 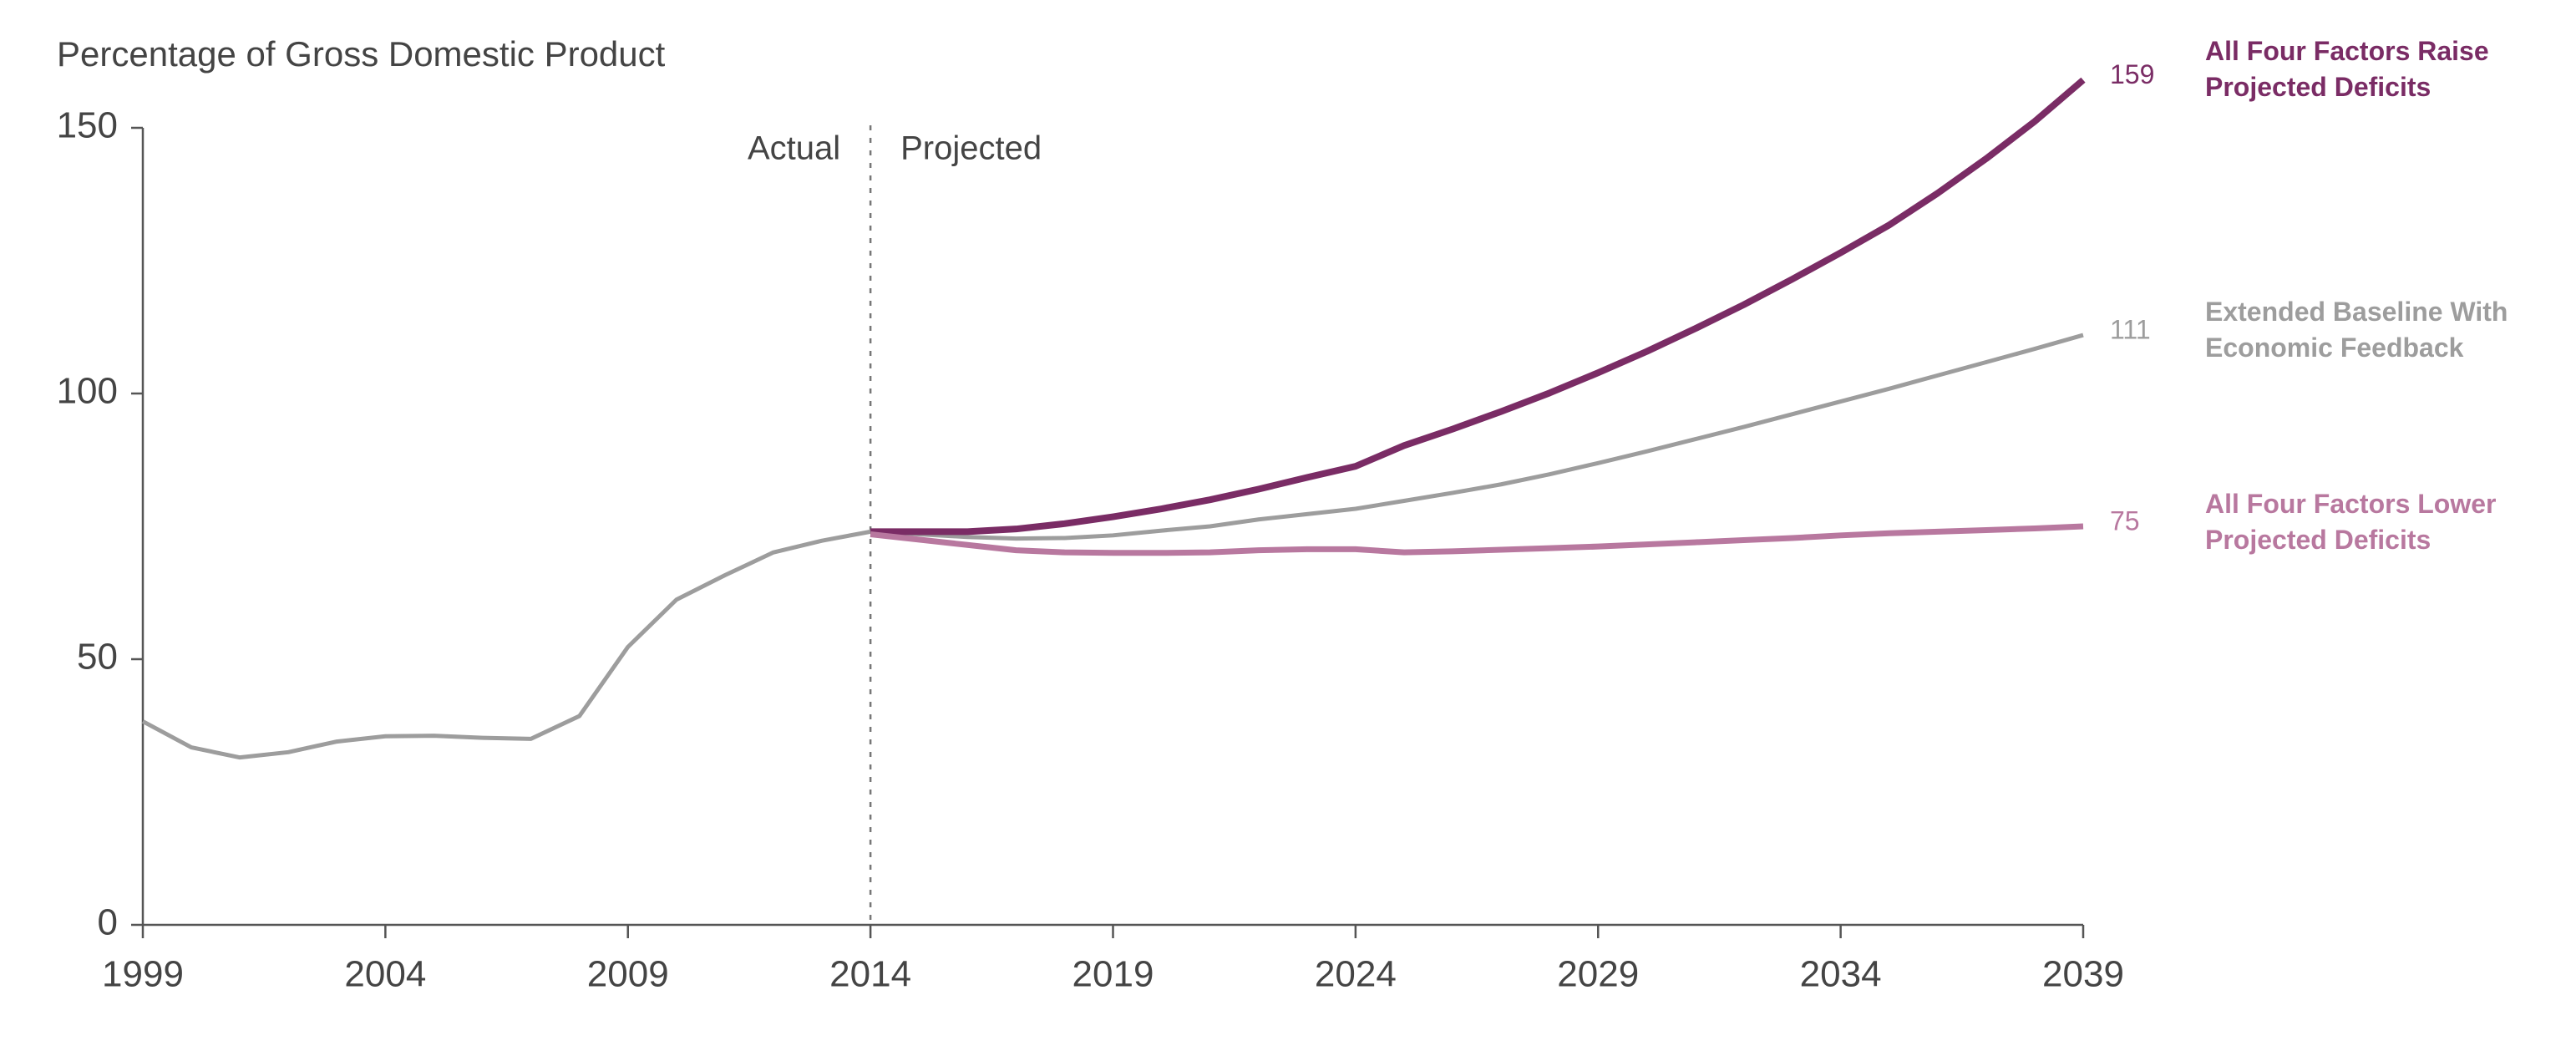 What do you see at coordinates (2132, 74) in the screenshot?
I see `end-value-label: 159` at bounding box center [2132, 74].